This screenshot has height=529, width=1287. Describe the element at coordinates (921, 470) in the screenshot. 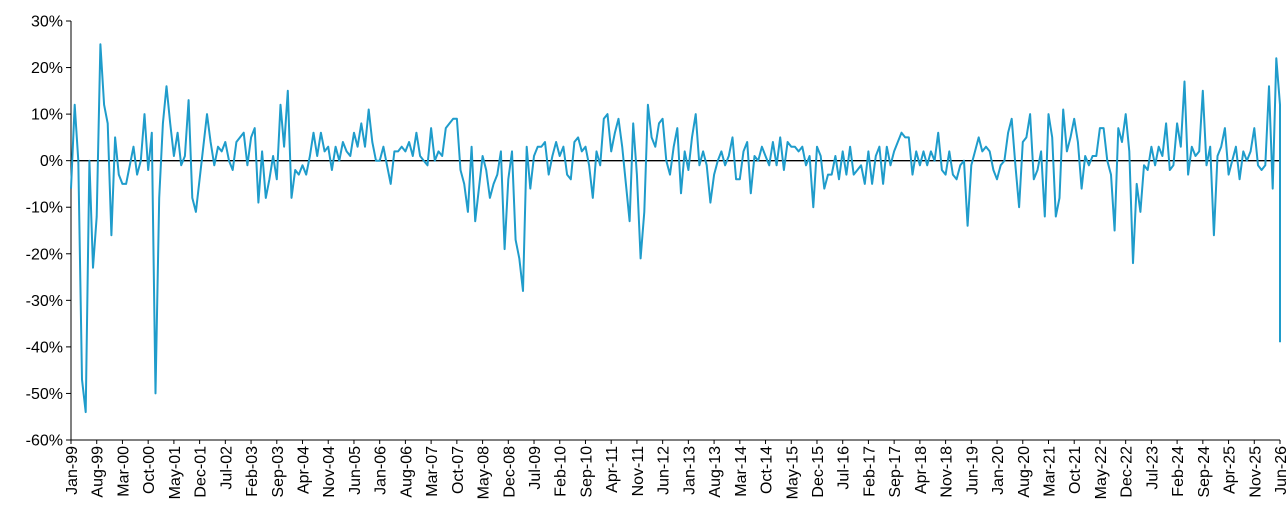

I see `x-tick-label: Apr-18` at that location.